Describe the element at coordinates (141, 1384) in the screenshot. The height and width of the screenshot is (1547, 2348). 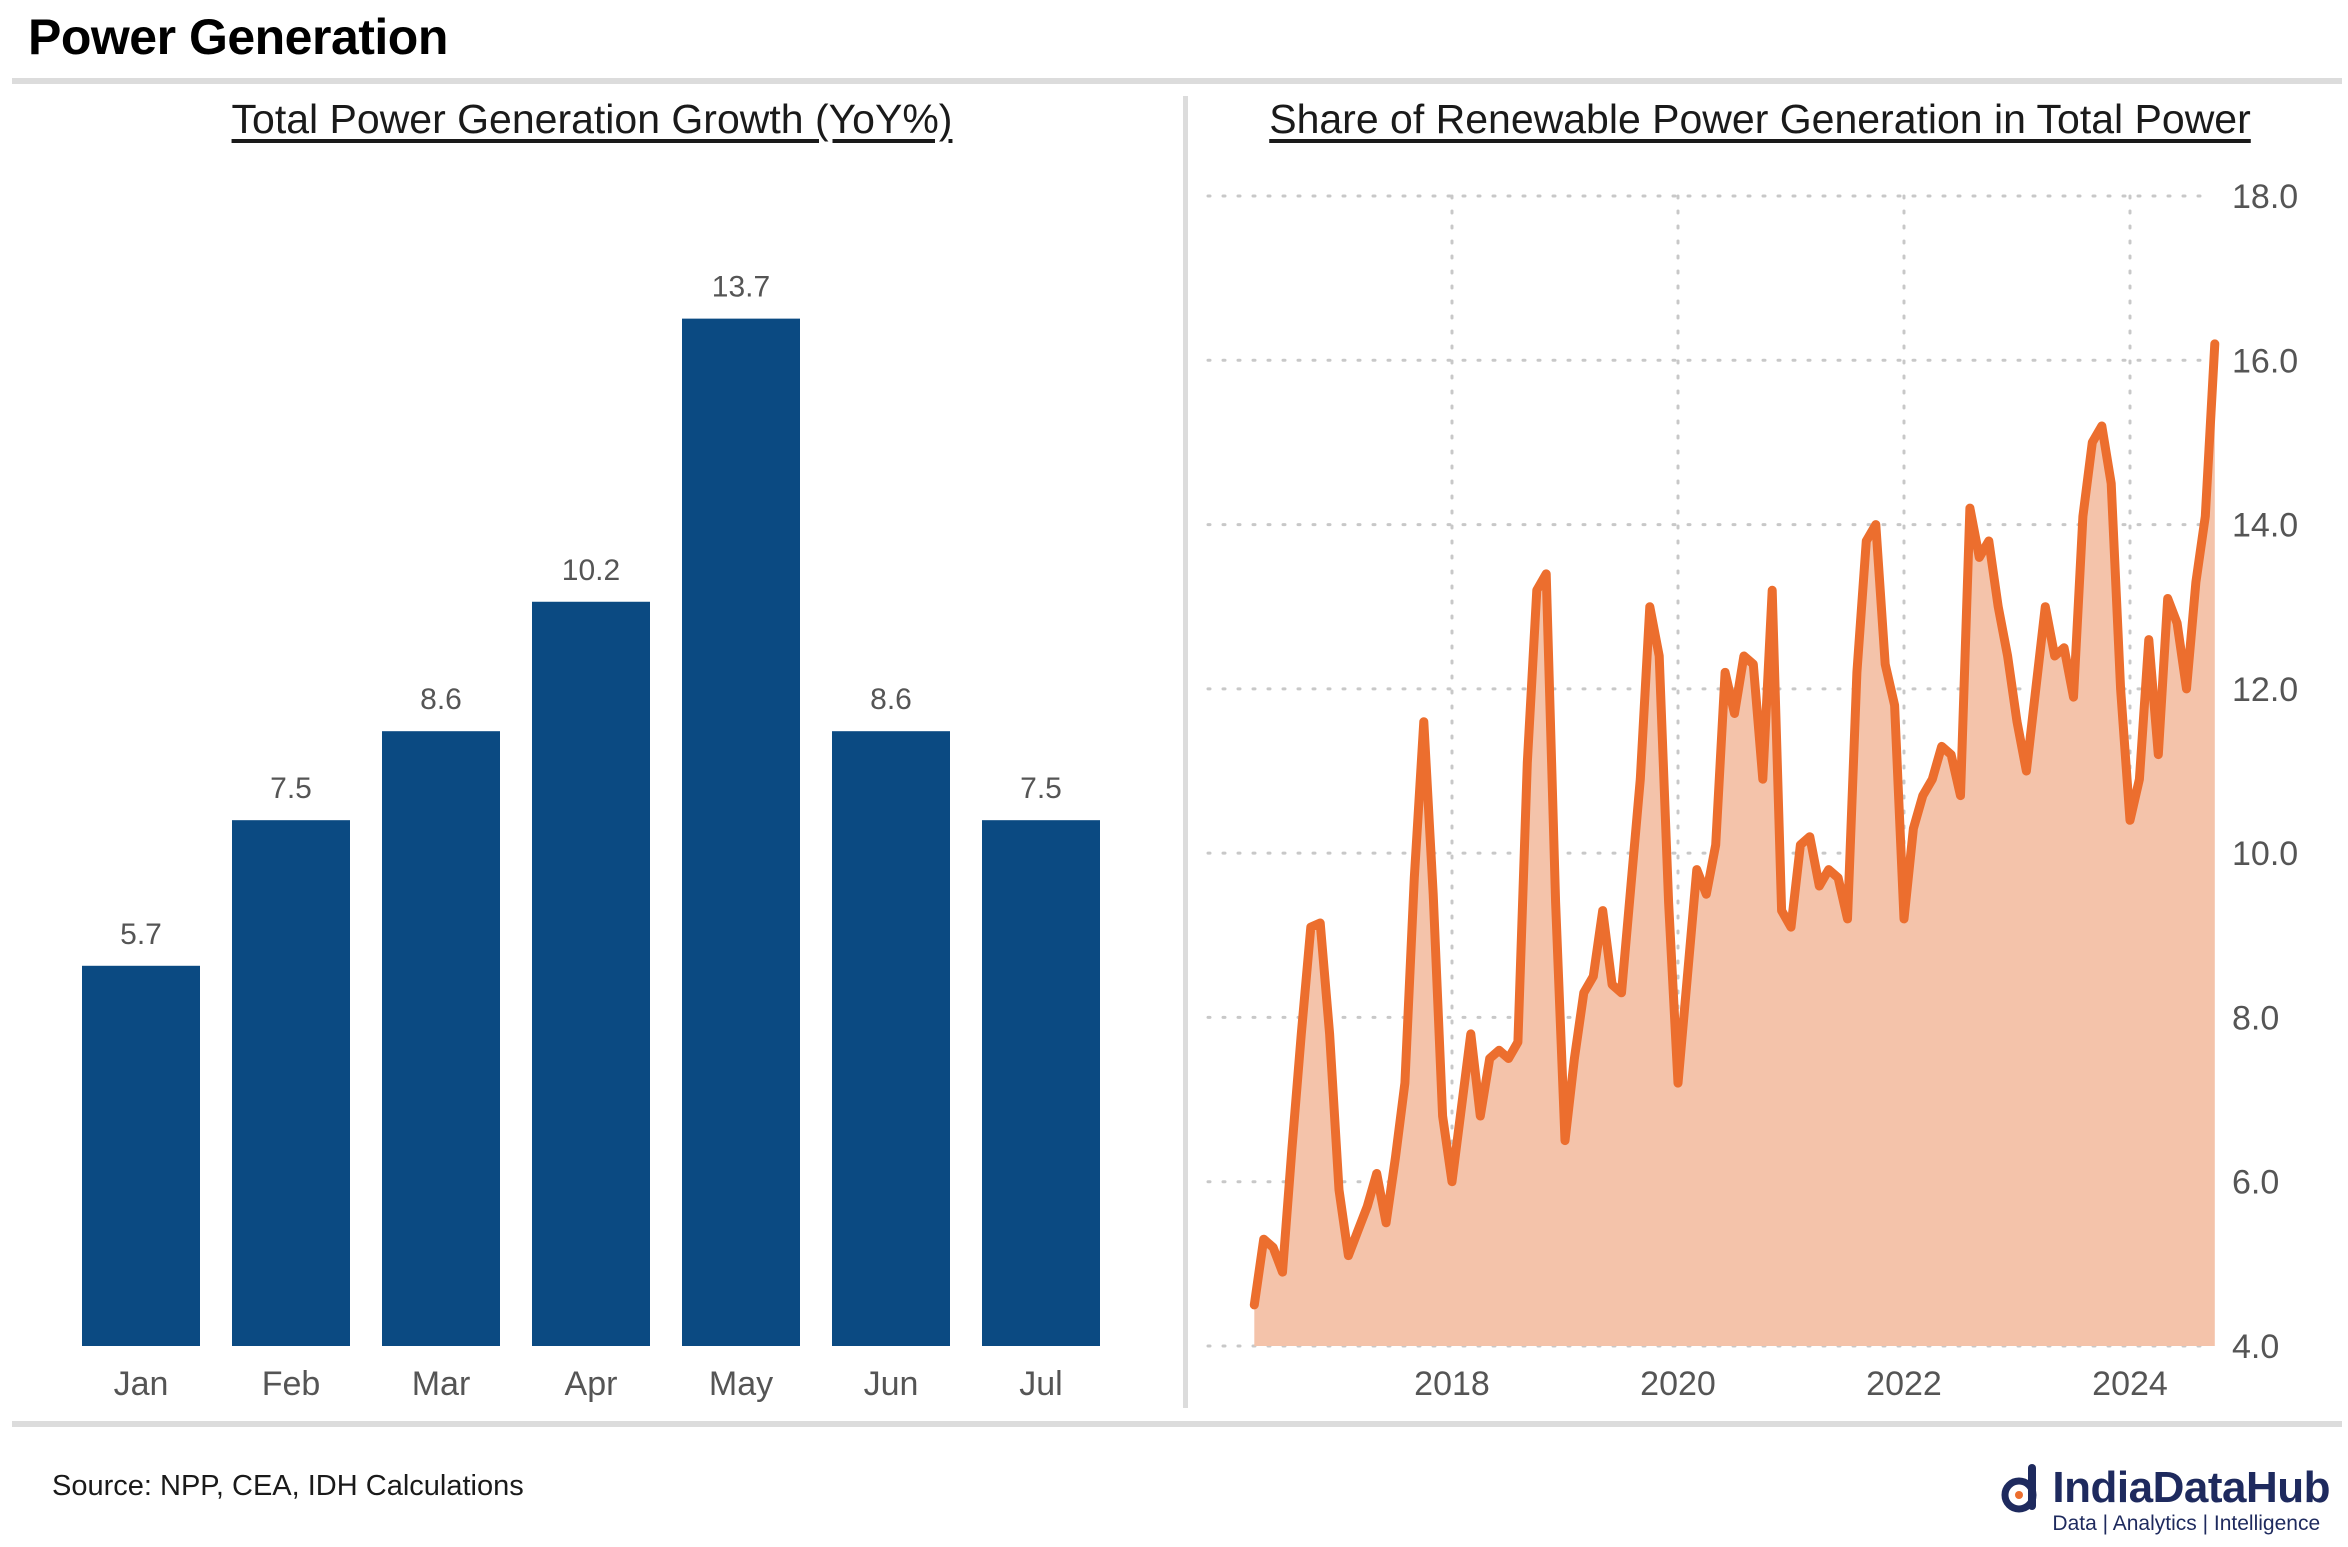
I see `x-tick-label: Jan` at that location.